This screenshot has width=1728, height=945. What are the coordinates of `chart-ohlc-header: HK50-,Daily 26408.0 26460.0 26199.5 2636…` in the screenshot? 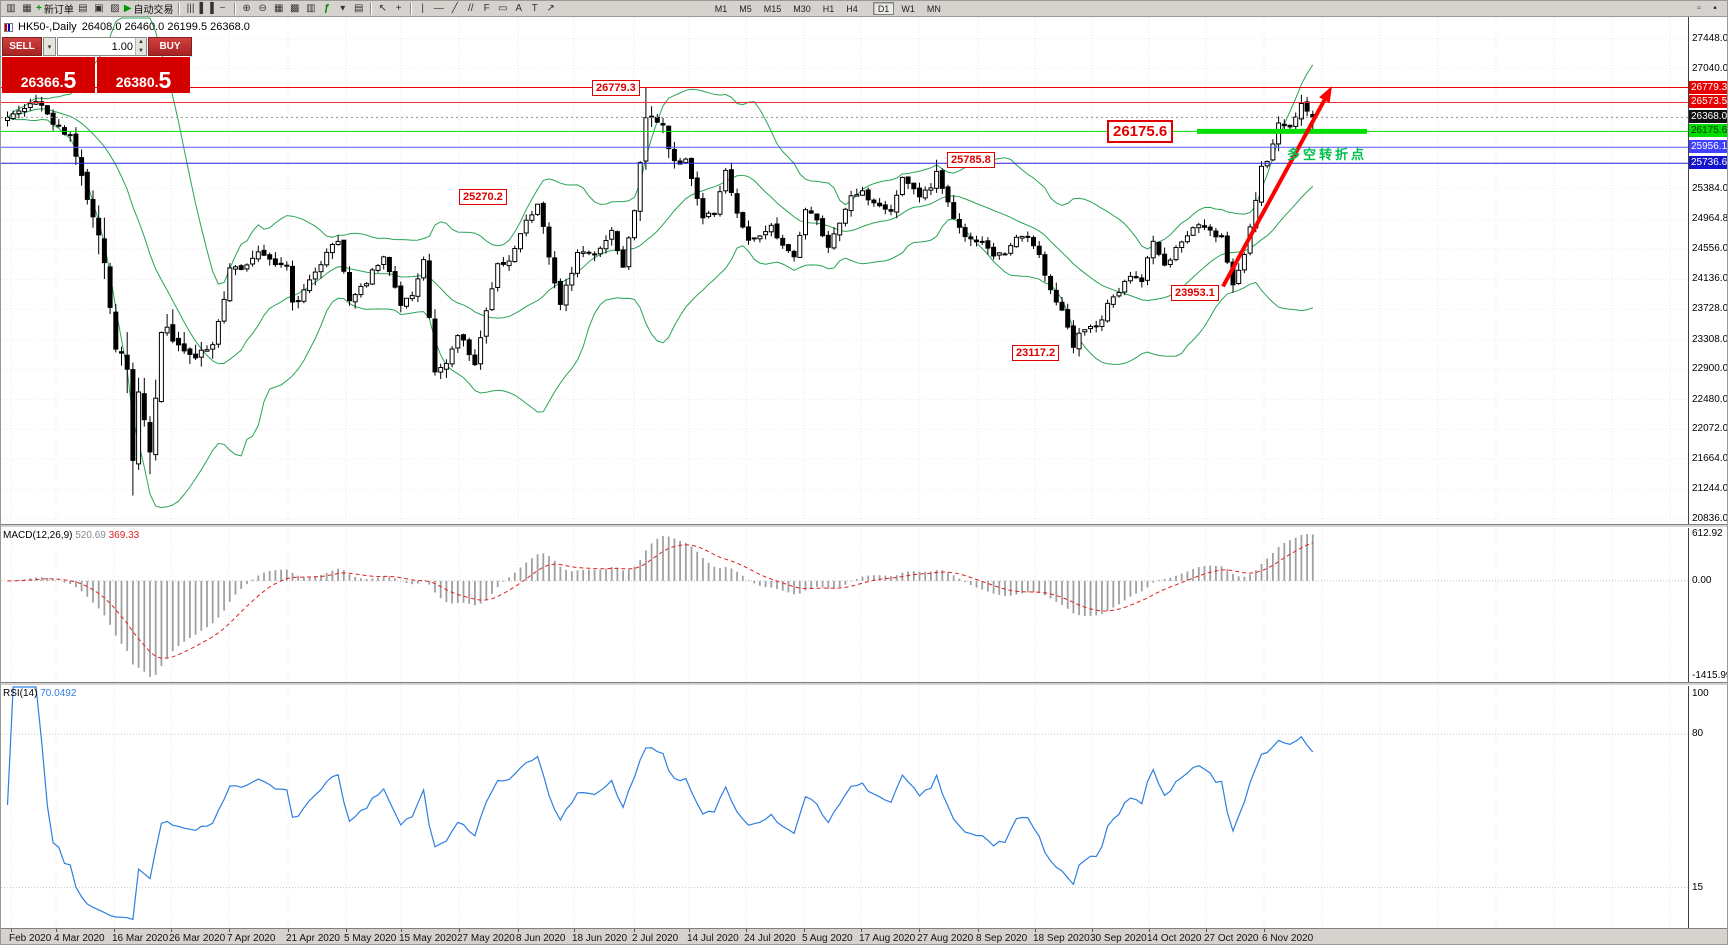 It's located at (127, 27).